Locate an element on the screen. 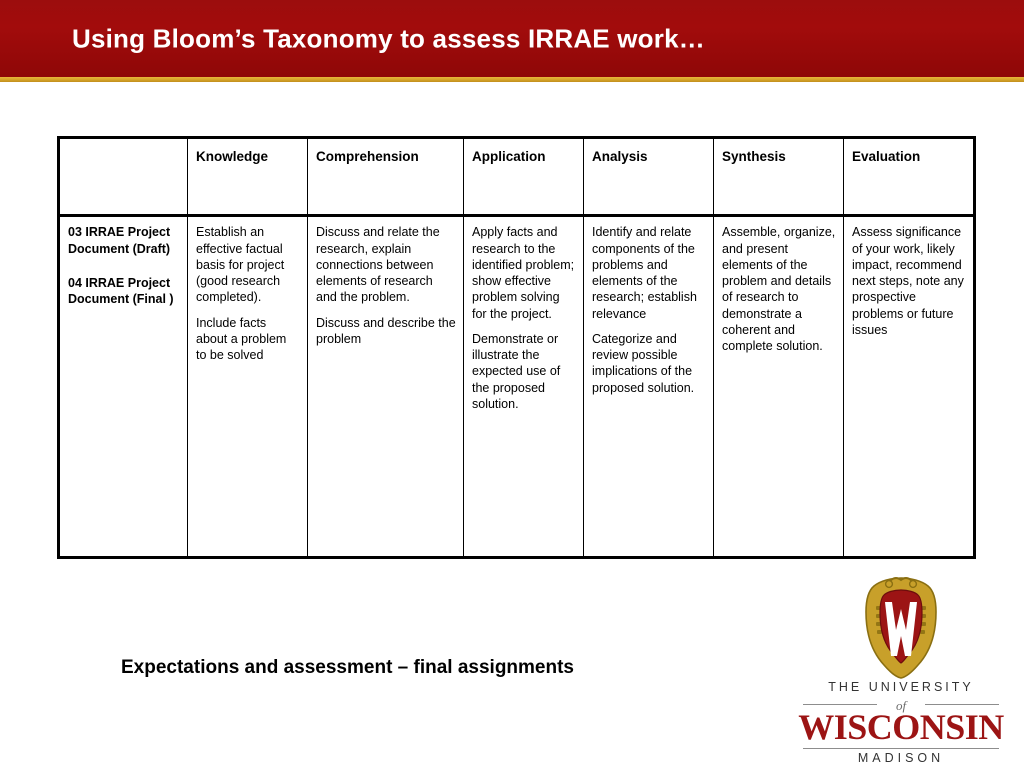  assignment-draft-label: 03 IRRAE Project Document (Draft) is located at coordinates (119, 240).